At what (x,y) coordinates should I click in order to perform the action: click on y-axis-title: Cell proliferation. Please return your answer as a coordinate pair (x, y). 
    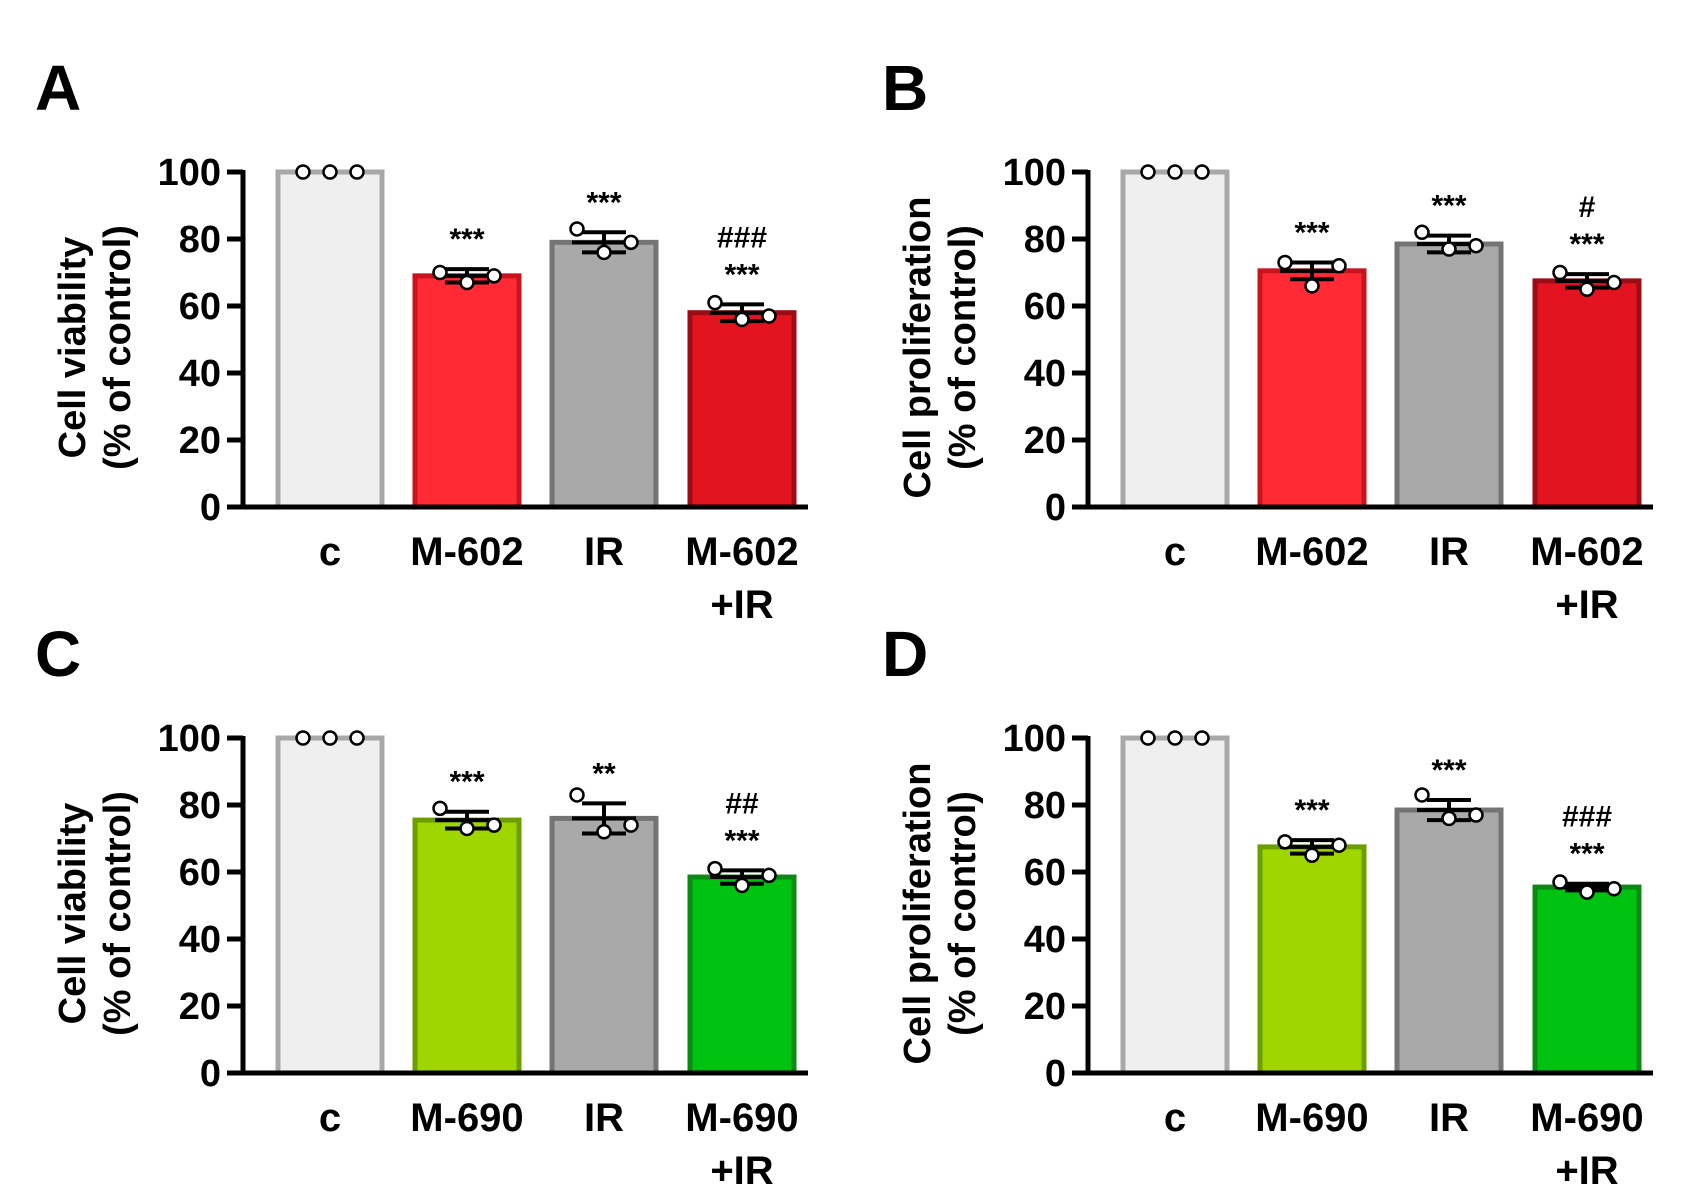
    Looking at the image, I should click on (918, 348).